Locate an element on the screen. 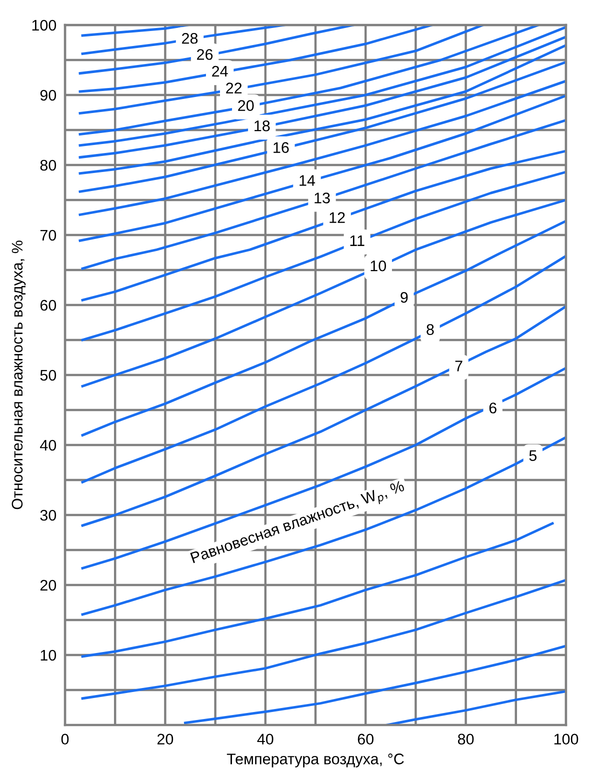  annotation: Равновесная влажность, W$_{p}$, % is located at coordinates (298, 524).